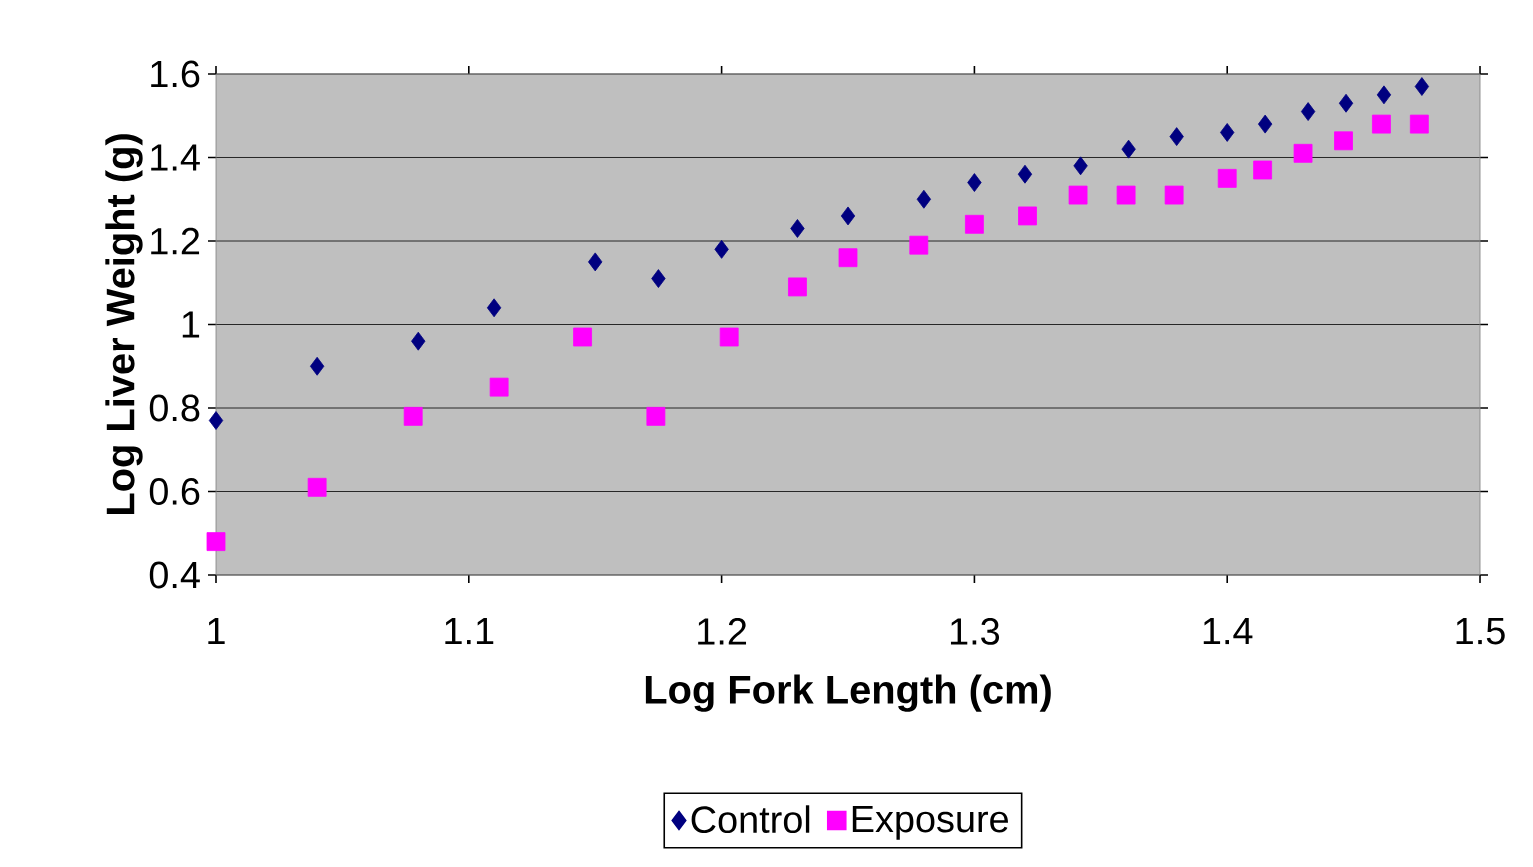 The image size is (1533, 867). Describe the element at coordinates (175, 241) in the screenshot. I see `y-tick-label: 1.2` at that location.